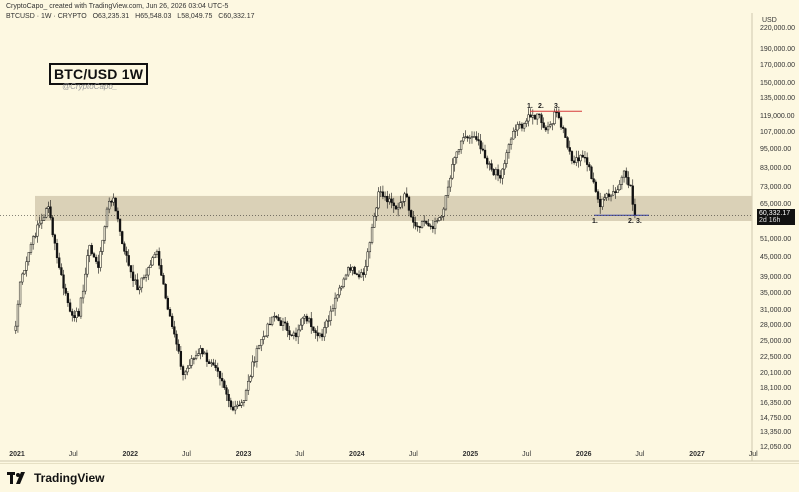 The width and height of the screenshot is (799, 492). I want to click on low-value: L58,049.75, so click(195, 16).